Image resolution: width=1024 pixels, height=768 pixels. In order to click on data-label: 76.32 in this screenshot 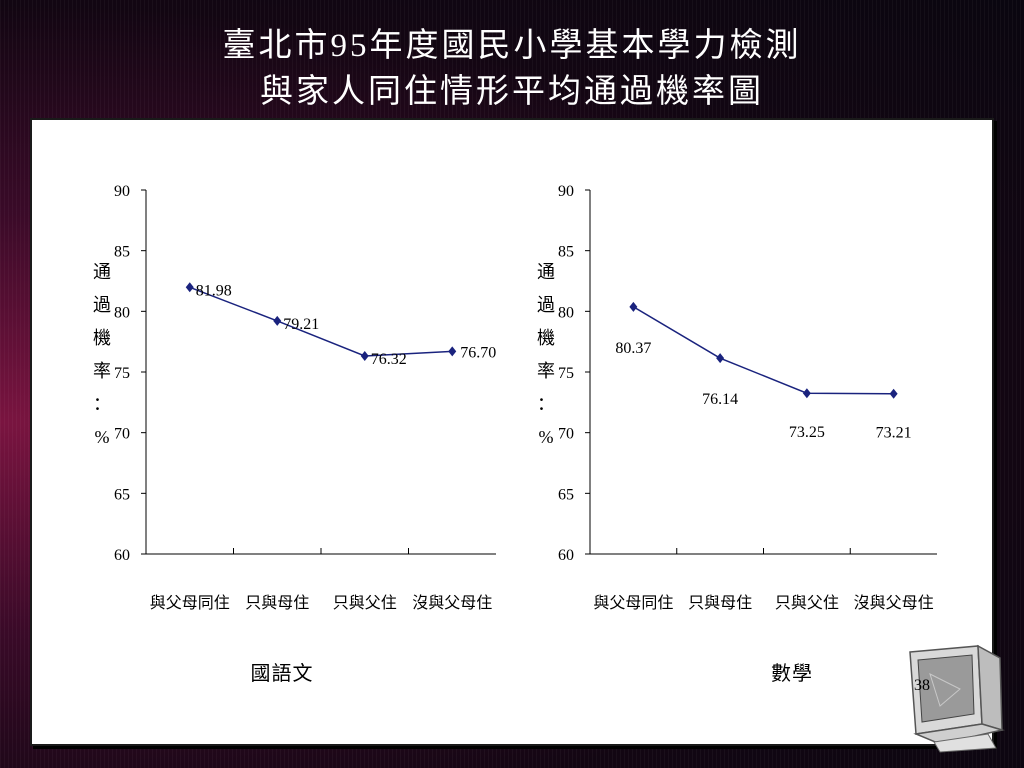, I will do `click(389, 359)`.